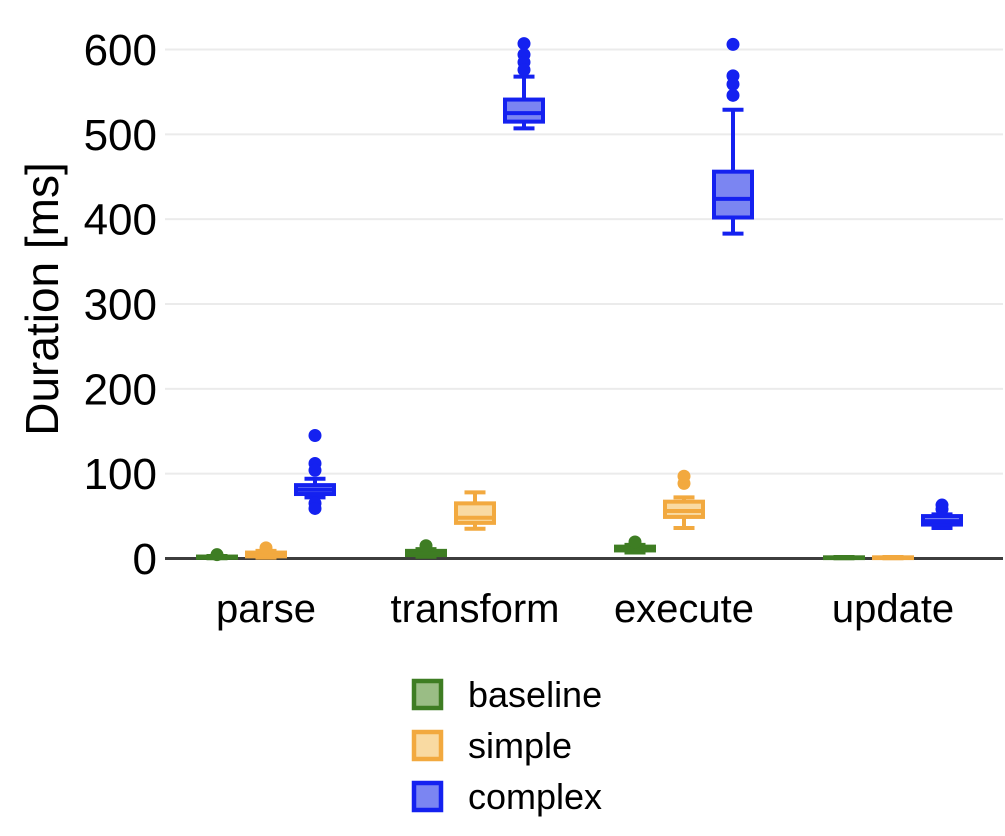  What do you see at coordinates (120, 474) in the screenshot?
I see `y-tick-label-100: 100` at bounding box center [120, 474].